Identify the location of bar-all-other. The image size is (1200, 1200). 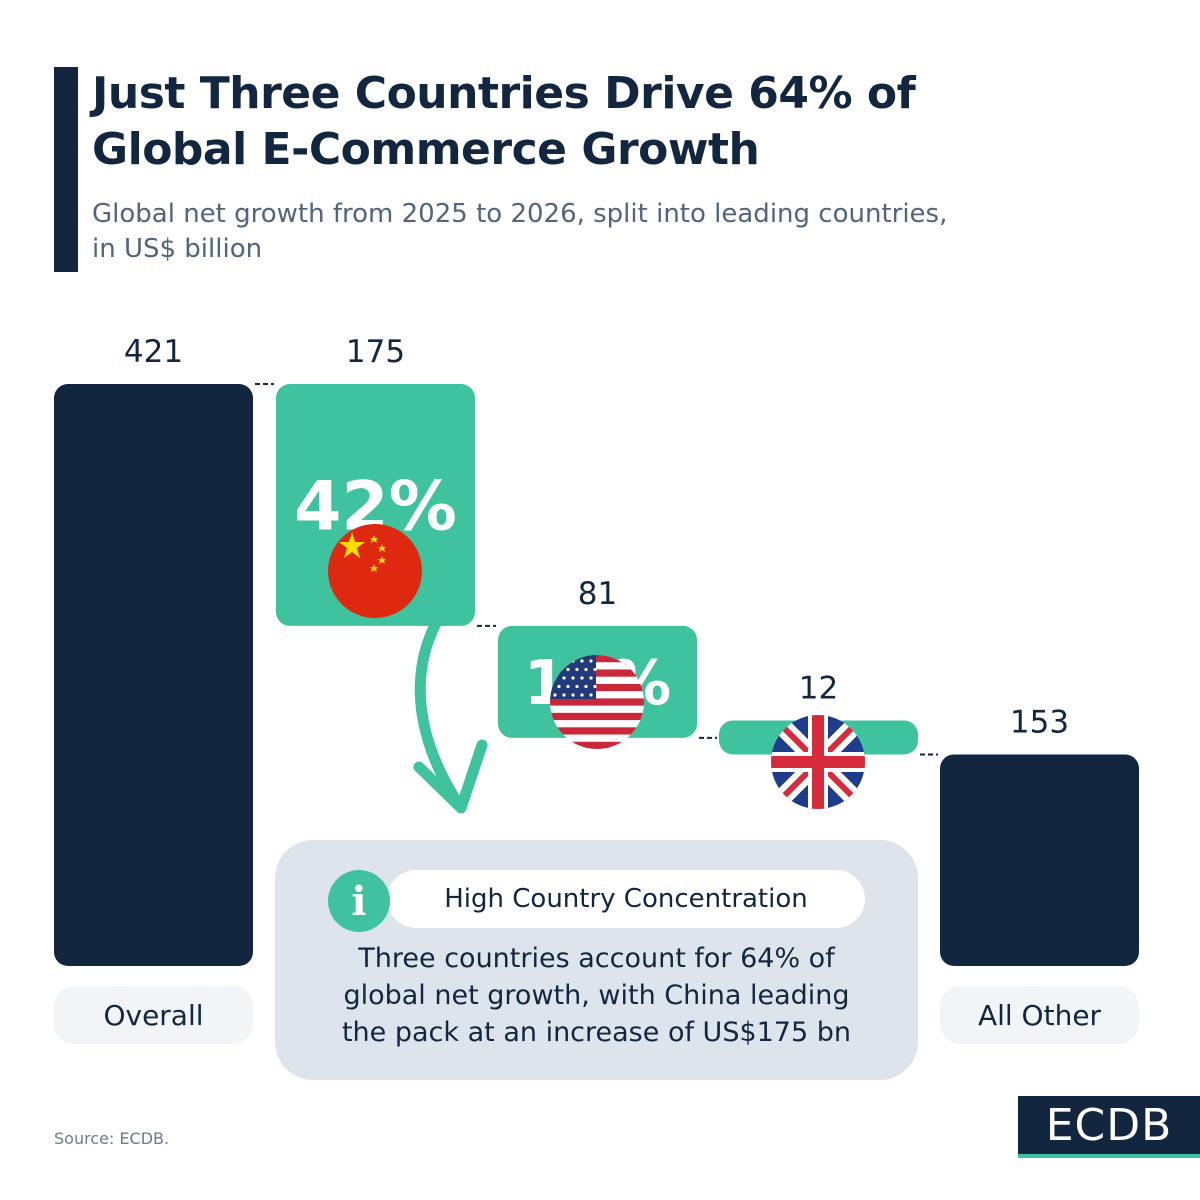
(1039, 860).